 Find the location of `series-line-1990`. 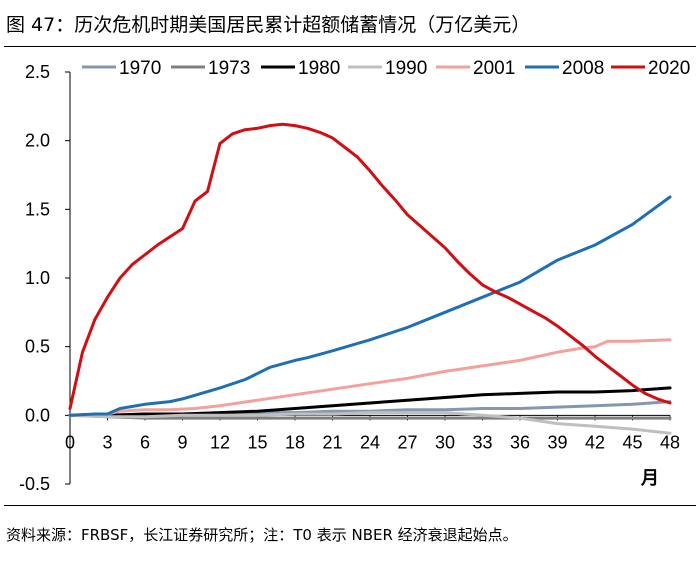

series-line-1990 is located at coordinates (370, 423).